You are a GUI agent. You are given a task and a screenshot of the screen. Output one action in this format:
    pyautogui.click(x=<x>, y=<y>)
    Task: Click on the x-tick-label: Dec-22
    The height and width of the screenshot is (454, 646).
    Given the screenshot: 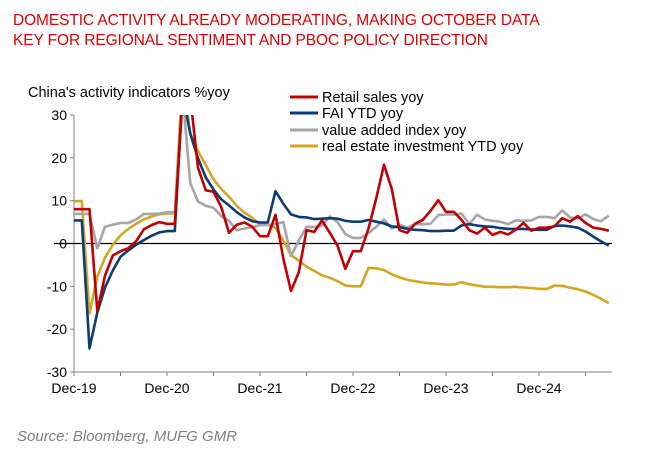 What is the action you would take?
    pyautogui.click(x=352, y=388)
    